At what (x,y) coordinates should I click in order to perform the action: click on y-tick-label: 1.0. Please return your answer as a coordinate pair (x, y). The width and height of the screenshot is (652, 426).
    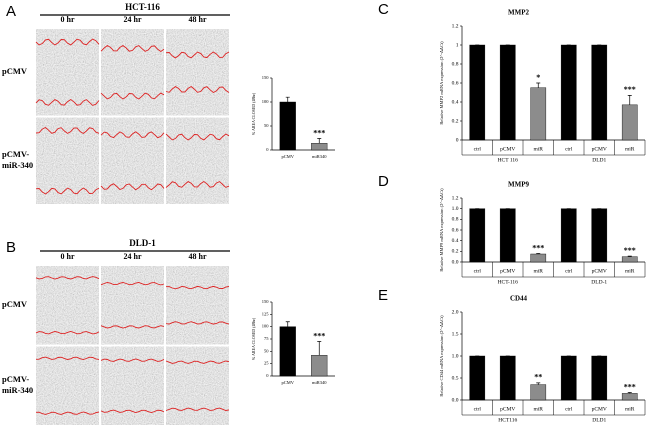
    Looking at the image, I should click on (455, 356).